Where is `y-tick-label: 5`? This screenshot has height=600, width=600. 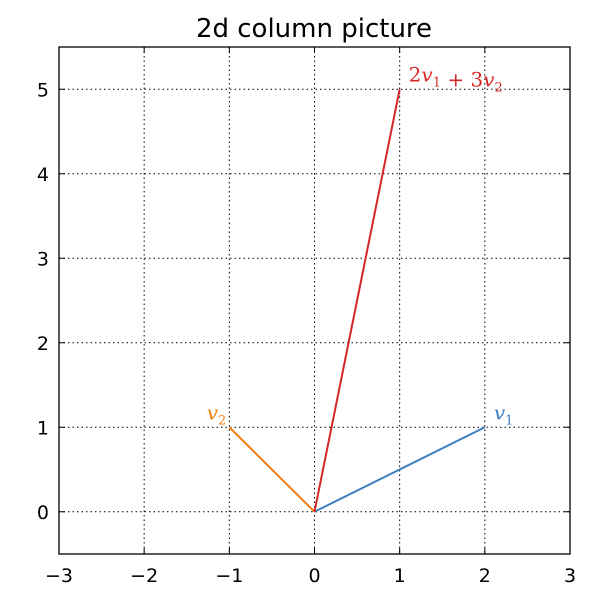 y-tick-label: 5 is located at coordinates (43, 90).